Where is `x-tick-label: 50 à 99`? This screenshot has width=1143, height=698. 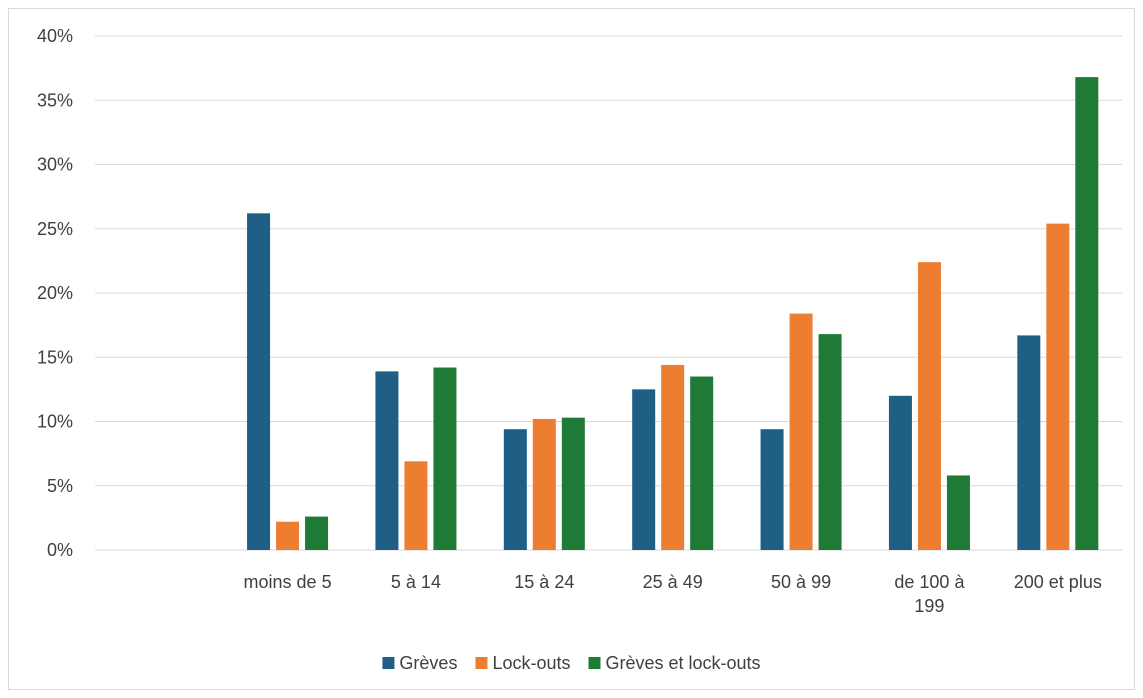 x-tick-label: 50 à 99 is located at coordinates (801, 582).